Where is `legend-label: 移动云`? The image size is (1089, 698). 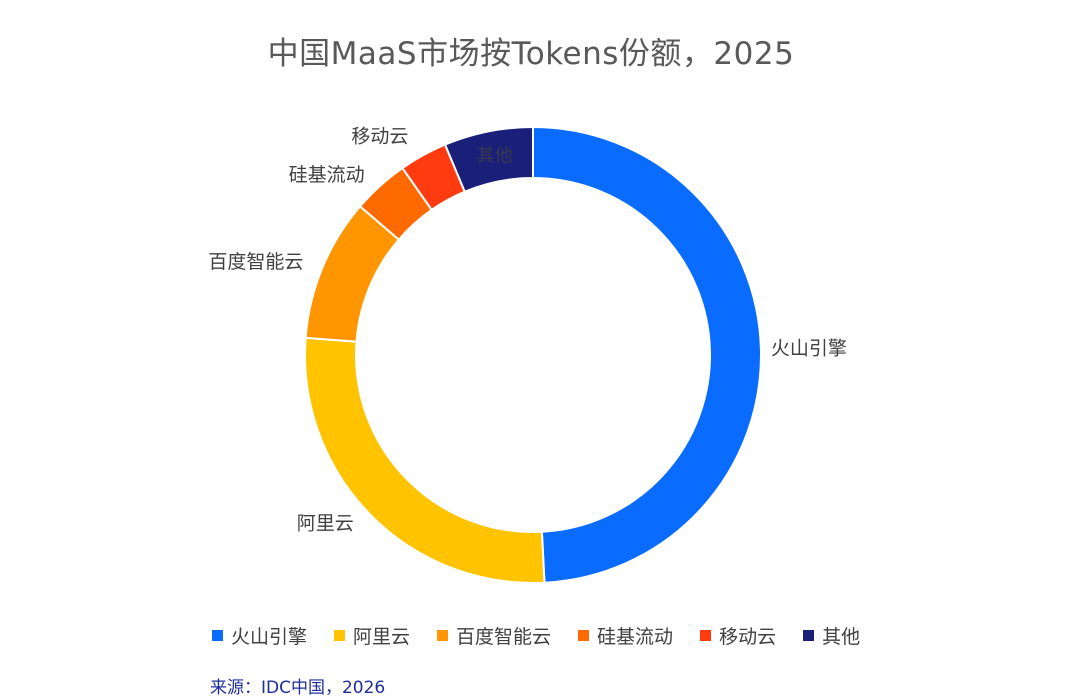
legend-label: 移动云 is located at coordinates (748, 637).